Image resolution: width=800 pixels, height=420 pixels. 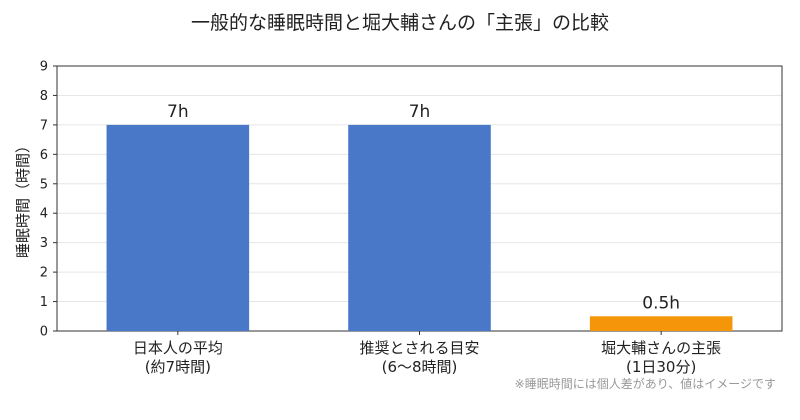 What do you see at coordinates (44, 243) in the screenshot?
I see `y-tick-label: 3` at bounding box center [44, 243].